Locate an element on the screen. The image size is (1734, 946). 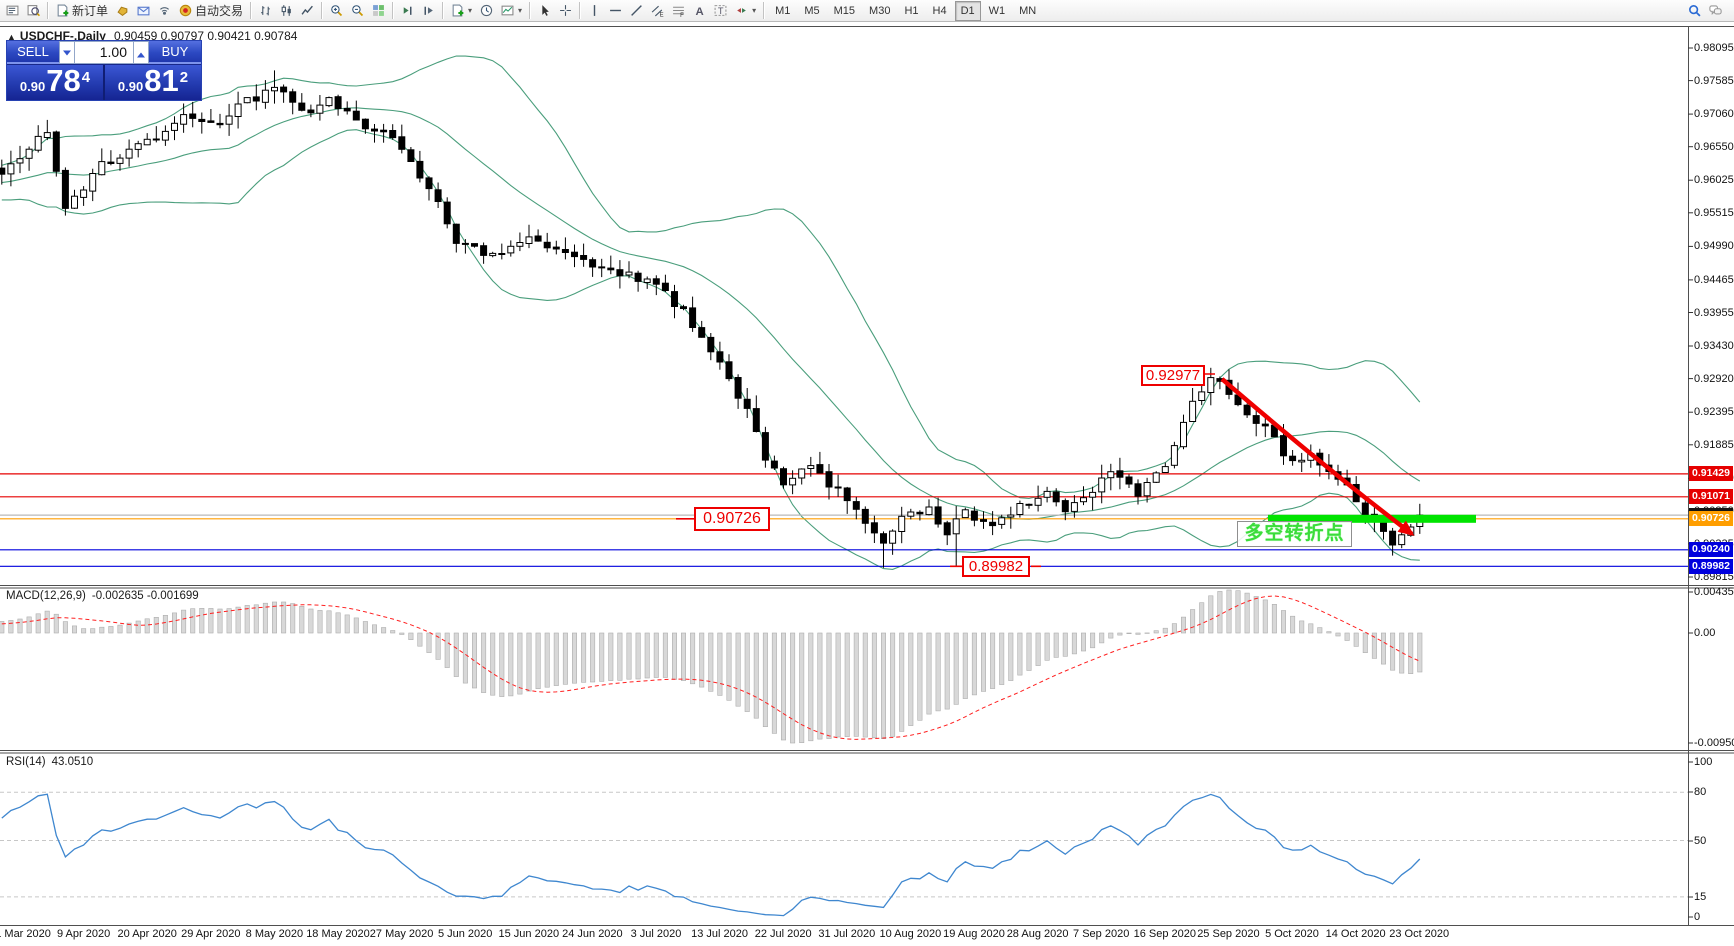
trendline-tool is located at coordinates (636, 11).